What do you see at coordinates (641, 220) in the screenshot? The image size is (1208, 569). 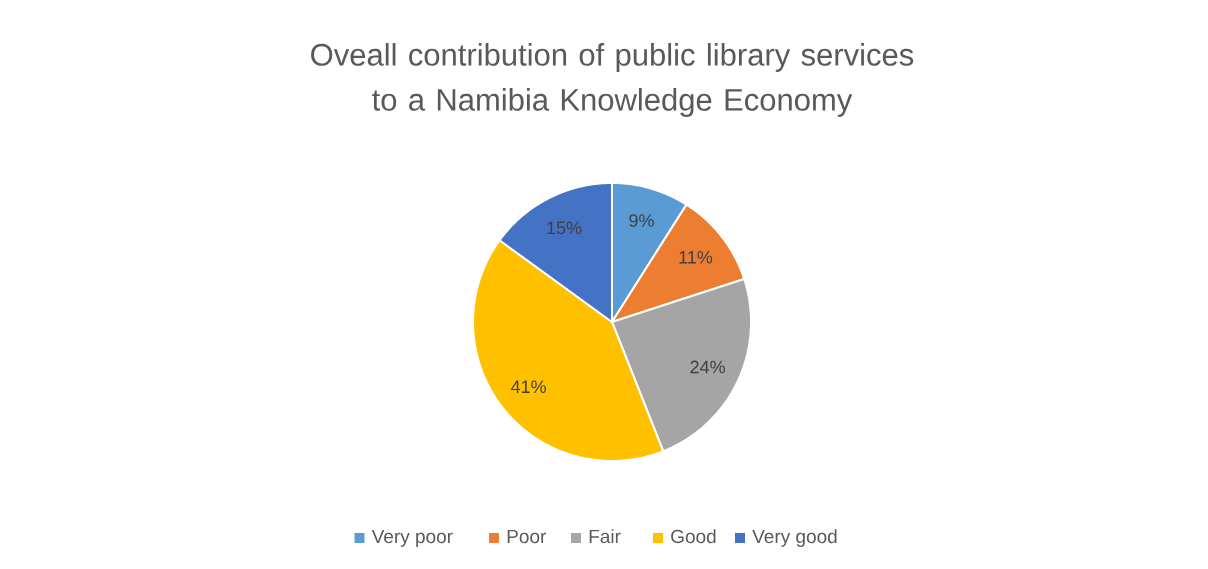 I see `data-label: 9%` at bounding box center [641, 220].